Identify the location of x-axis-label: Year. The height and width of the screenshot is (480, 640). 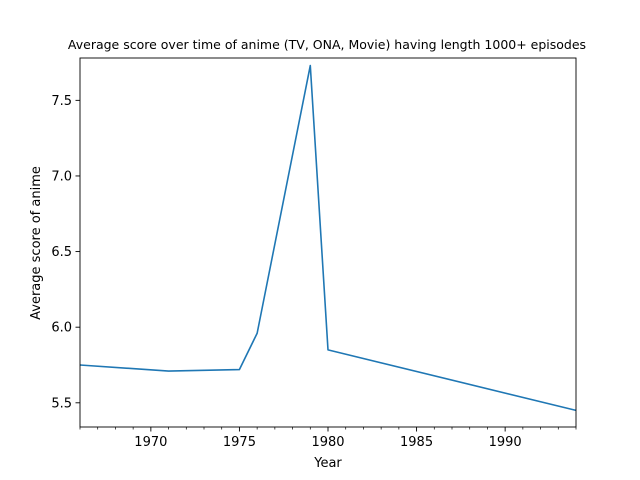
(327, 463).